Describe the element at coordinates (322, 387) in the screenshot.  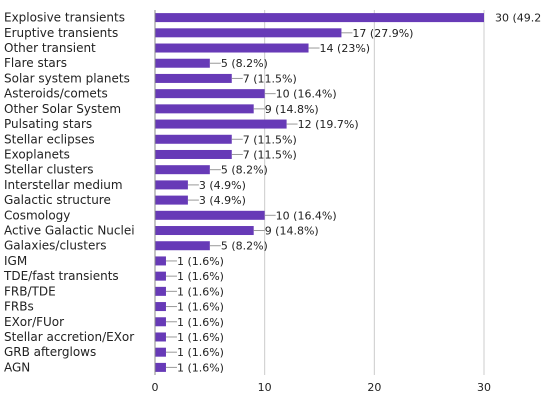
I see `x-axis-ticks: 0 10 20 30` at that location.